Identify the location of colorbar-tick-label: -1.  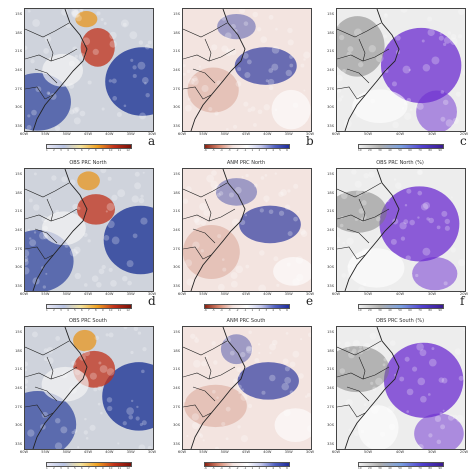
(245, 150).